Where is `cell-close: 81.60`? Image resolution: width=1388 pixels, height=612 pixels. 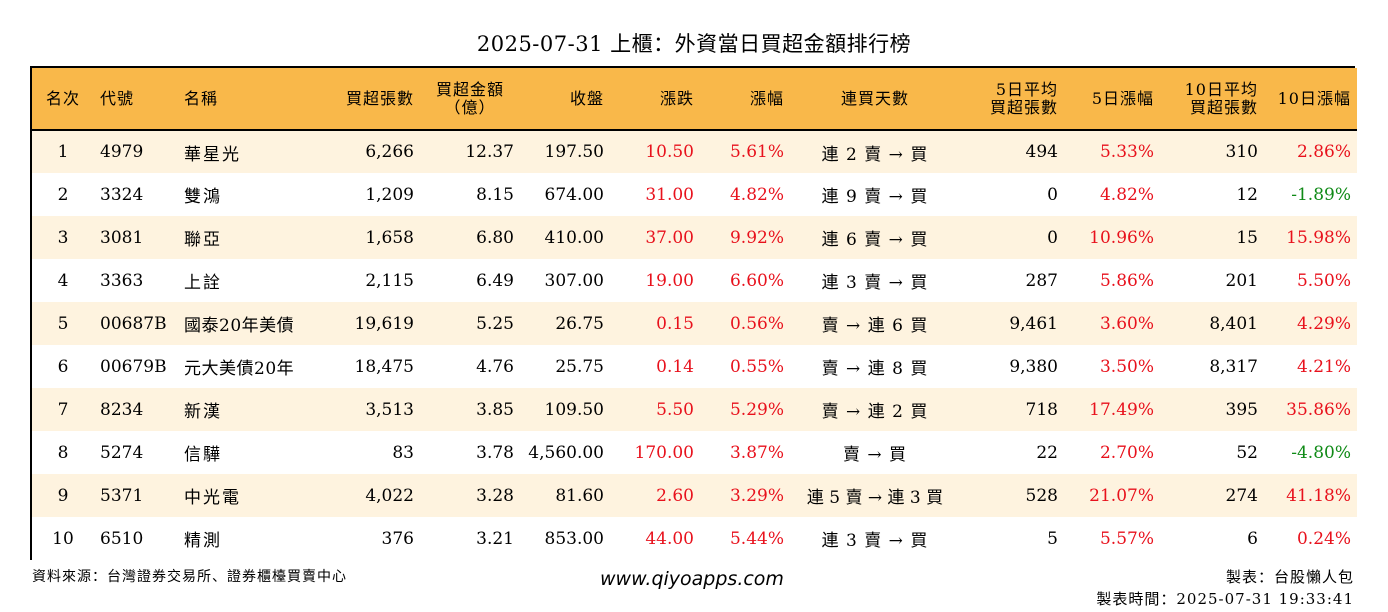 cell-close: 81.60 is located at coordinates (579, 495).